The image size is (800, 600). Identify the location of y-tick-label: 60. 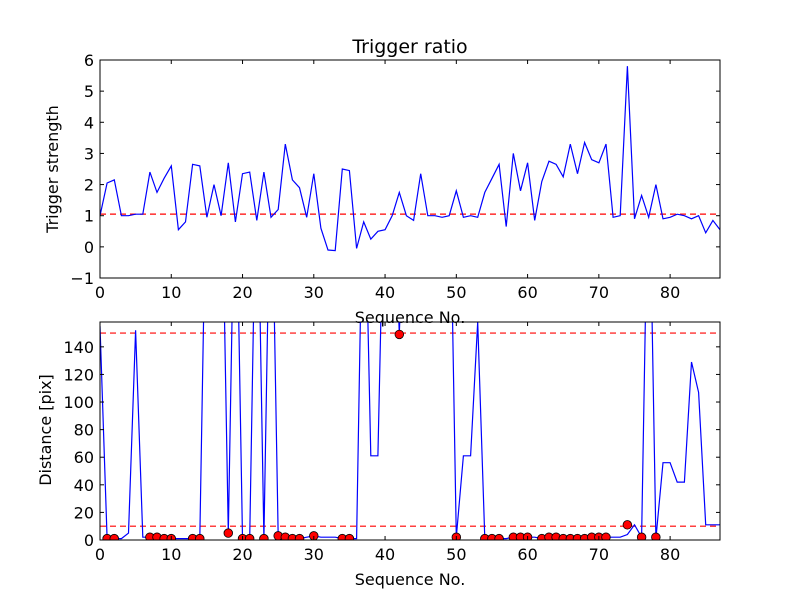
(84, 457).